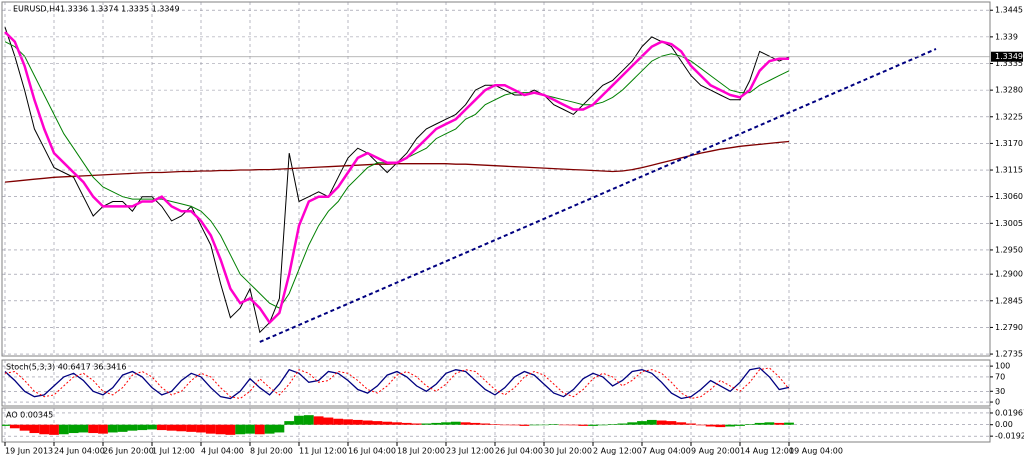  Describe the element at coordinates (1009, 300) in the screenshot. I see `y-tick-label: 1.2845` at that location.